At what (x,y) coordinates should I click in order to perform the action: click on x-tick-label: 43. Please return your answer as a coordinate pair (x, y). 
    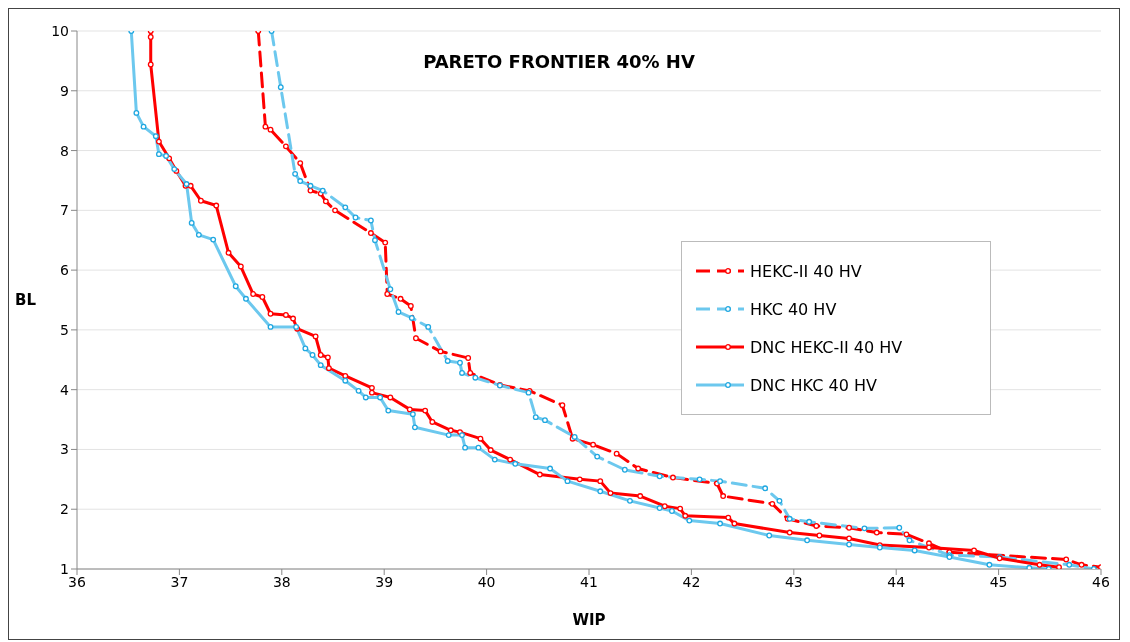
    Looking at the image, I should click on (793, 581).